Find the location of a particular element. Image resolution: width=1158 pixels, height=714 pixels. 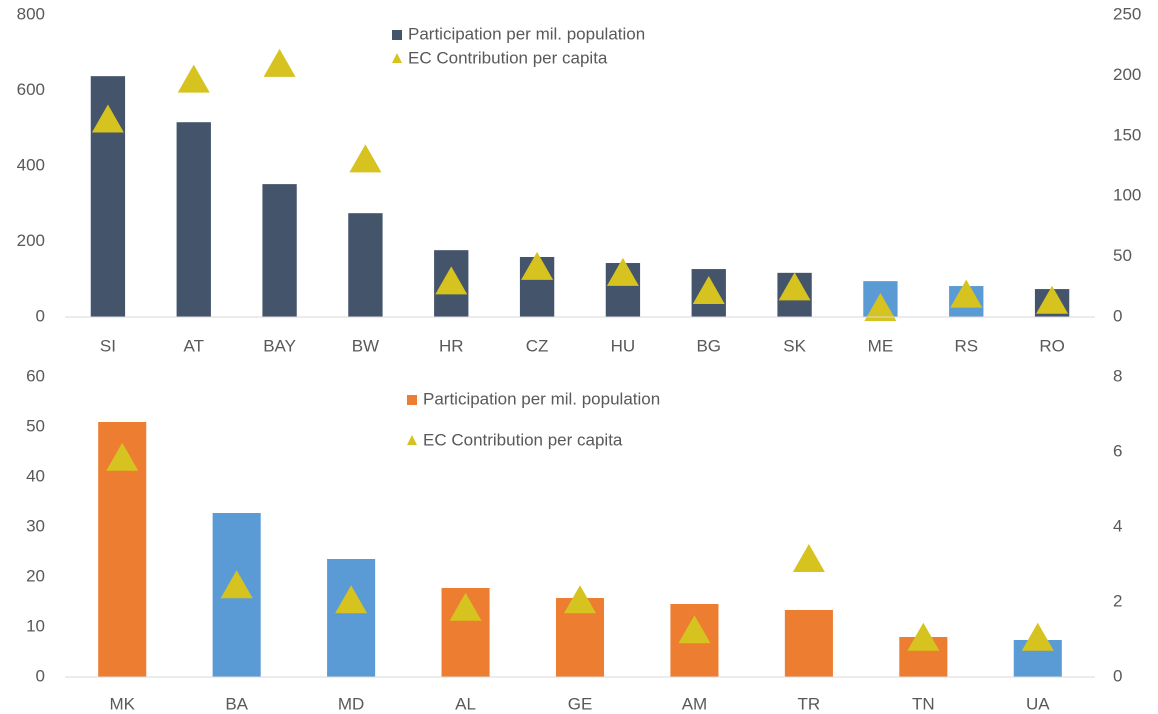

y-tick-label: 60 is located at coordinates (35, 375).